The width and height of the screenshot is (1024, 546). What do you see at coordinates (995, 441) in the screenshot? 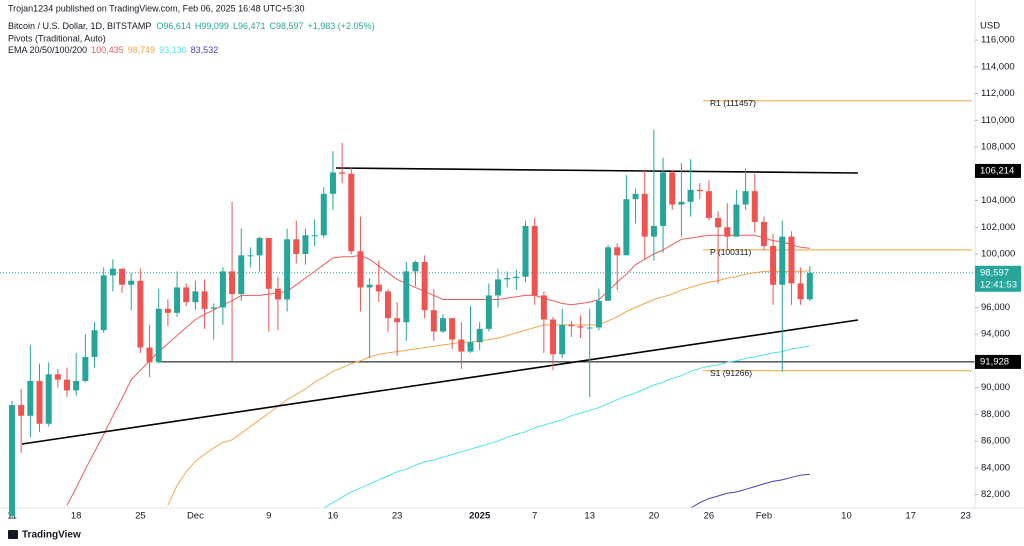
I see `y-tick-label: 86,000` at bounding box center [995, 441].